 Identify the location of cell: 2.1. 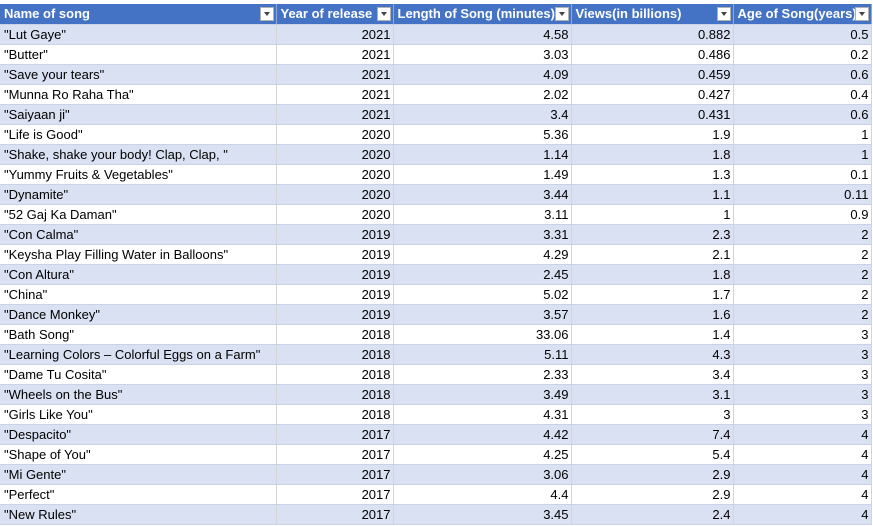
(652, 254).